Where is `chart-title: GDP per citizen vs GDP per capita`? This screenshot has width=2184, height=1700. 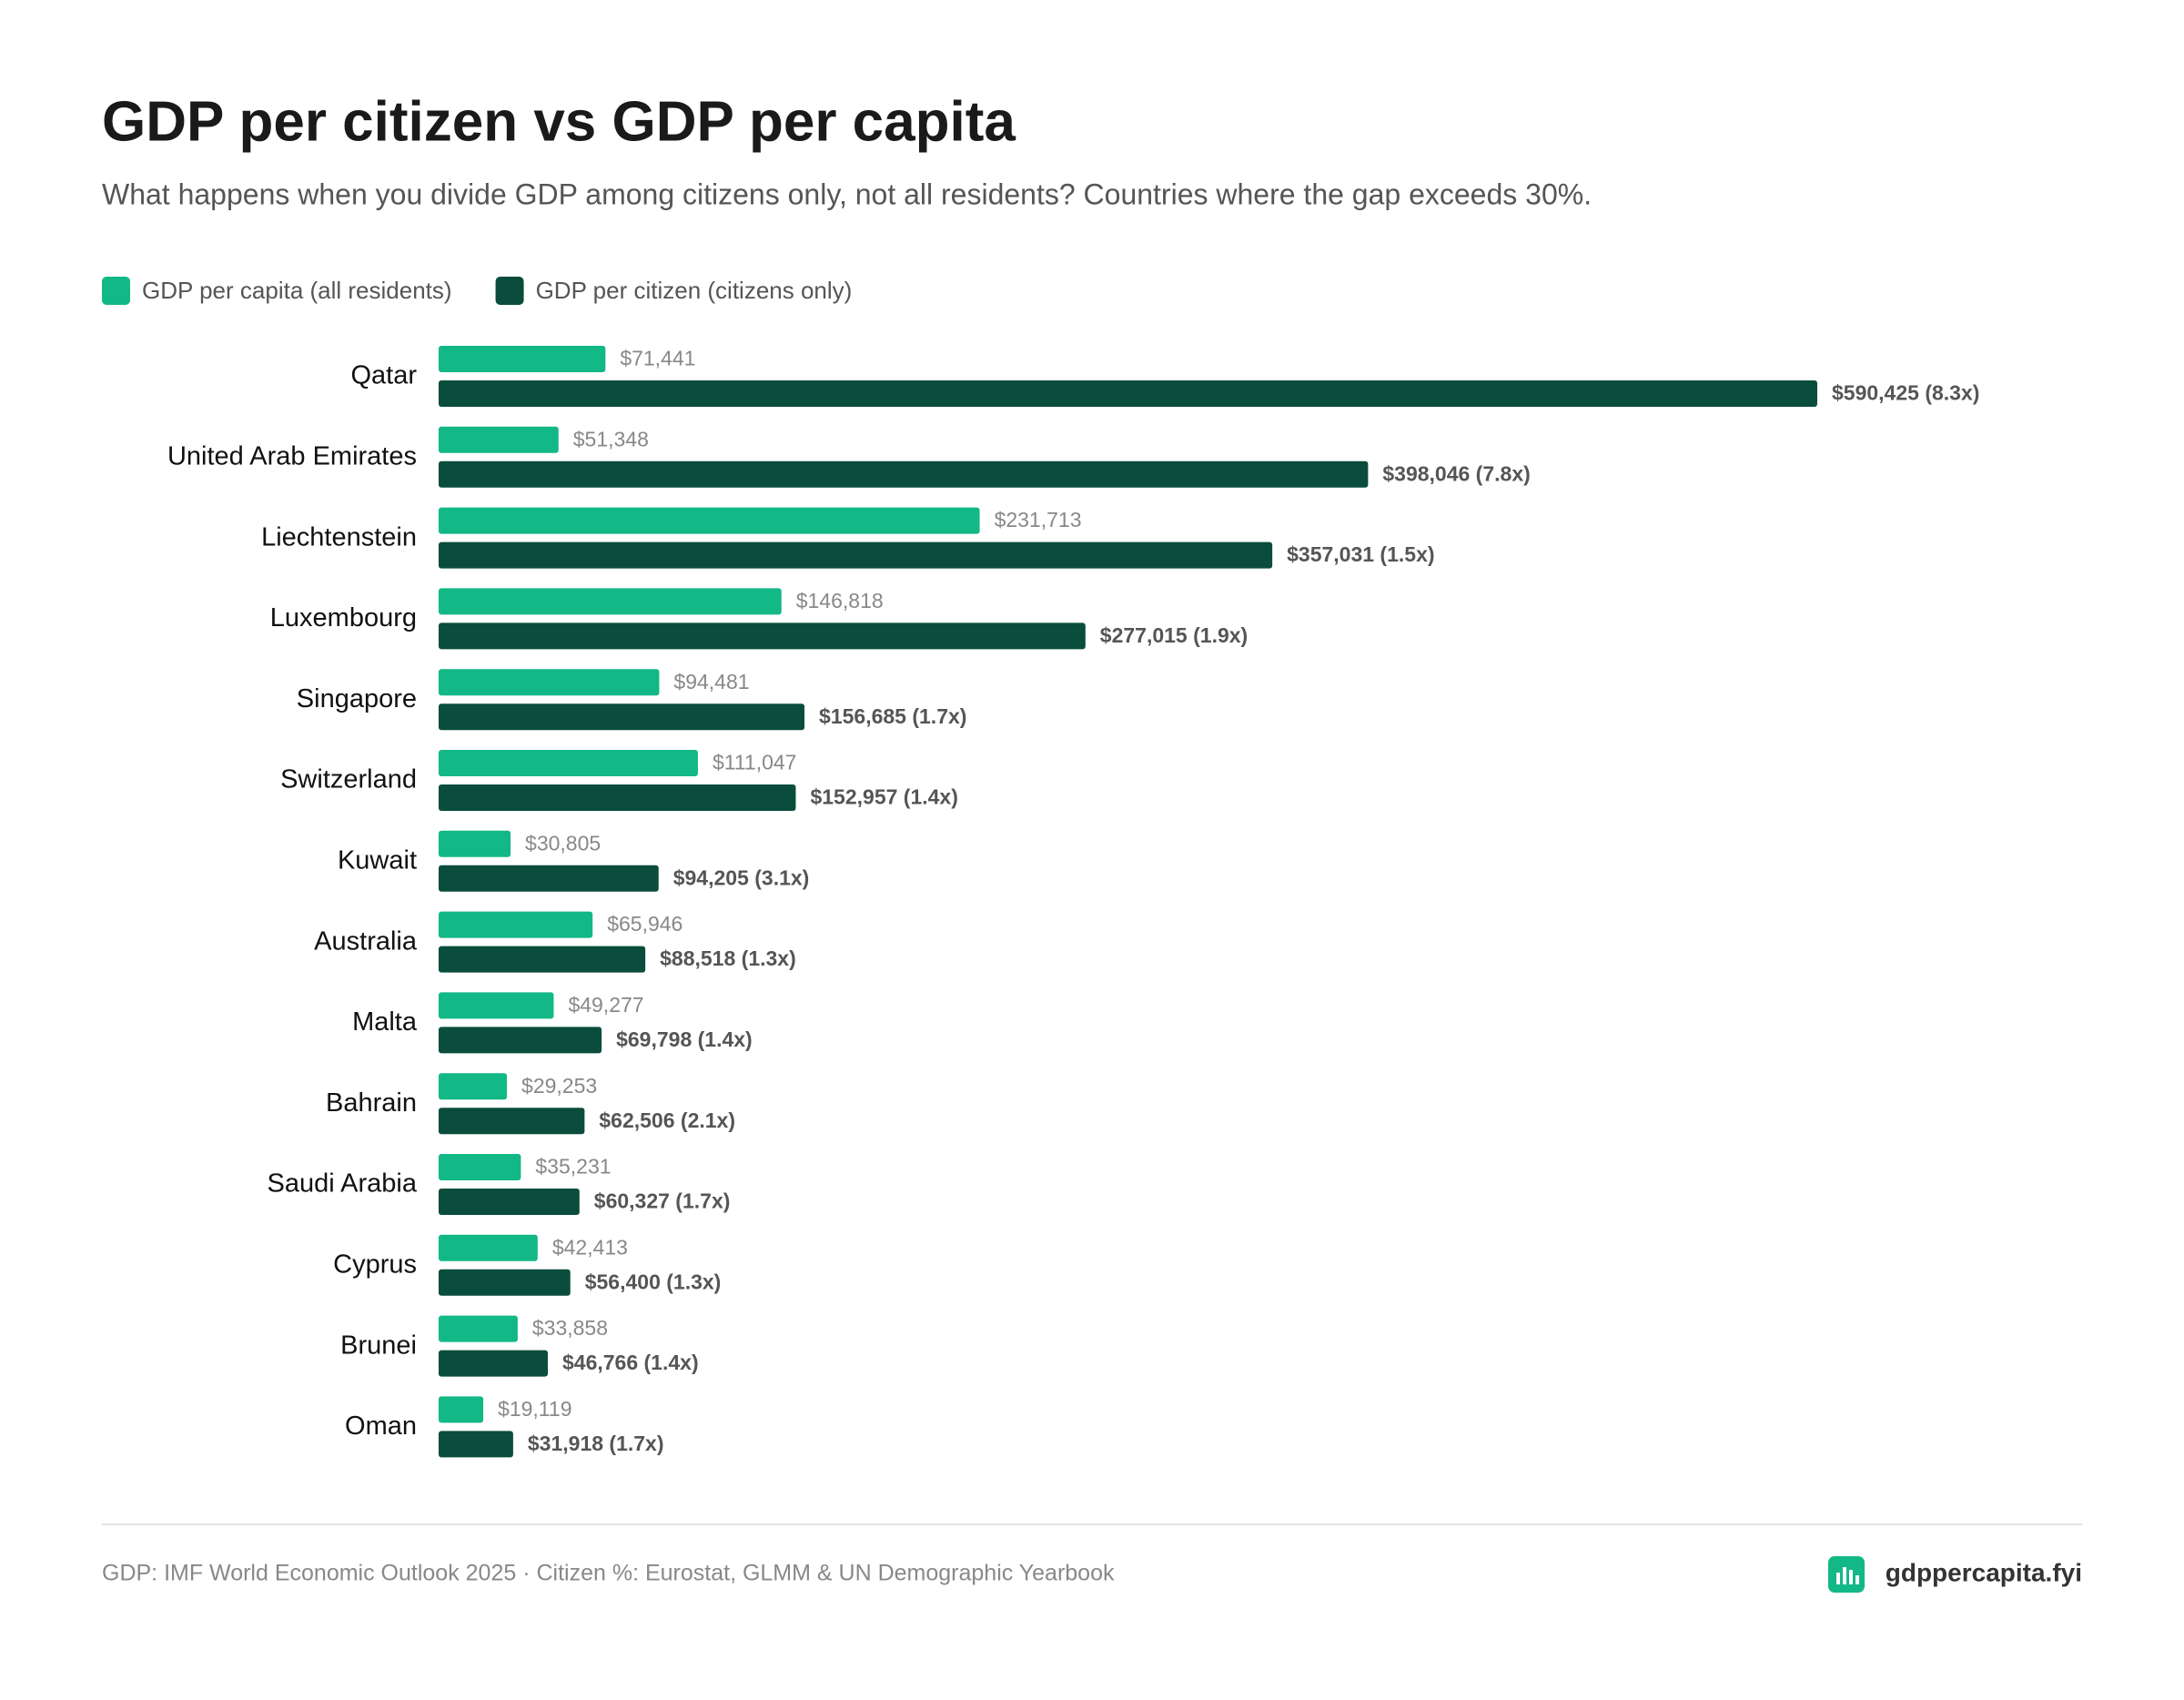 chart-title: GDP per citizen vs GDP per capita is located at coordinates (559, 121).